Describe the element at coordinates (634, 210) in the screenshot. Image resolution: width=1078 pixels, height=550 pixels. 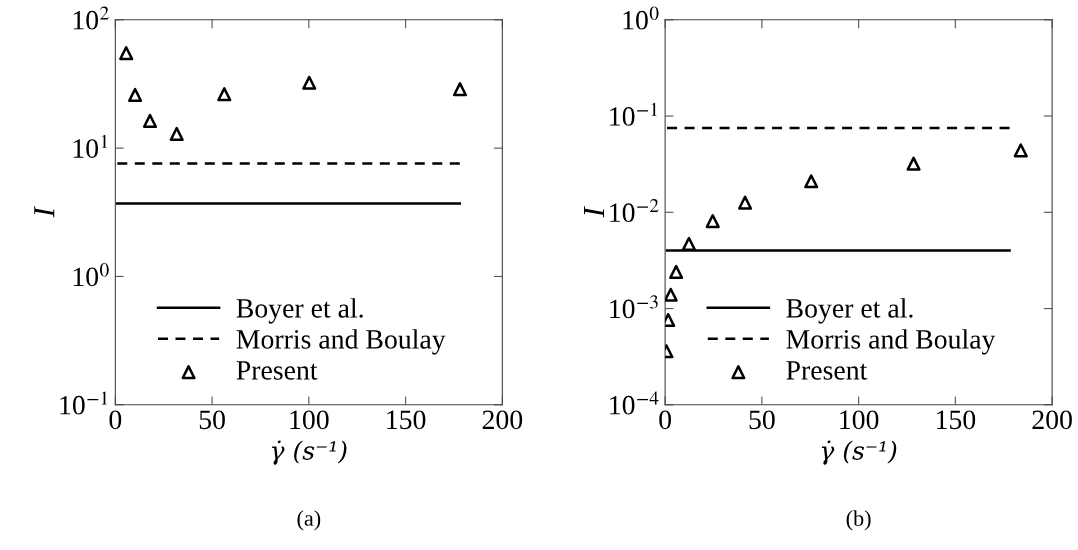
I see `y-tick-label: 10$^{−2}$` at that location.